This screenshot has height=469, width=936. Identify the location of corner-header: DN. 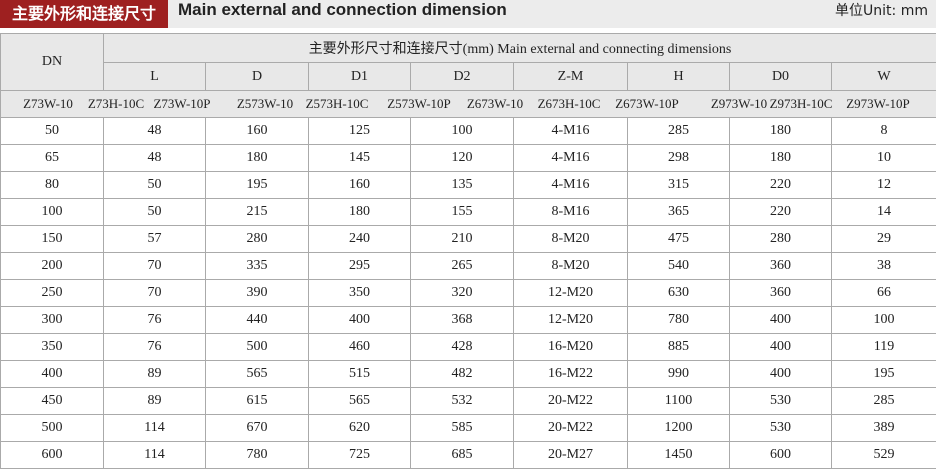
(52, 62).